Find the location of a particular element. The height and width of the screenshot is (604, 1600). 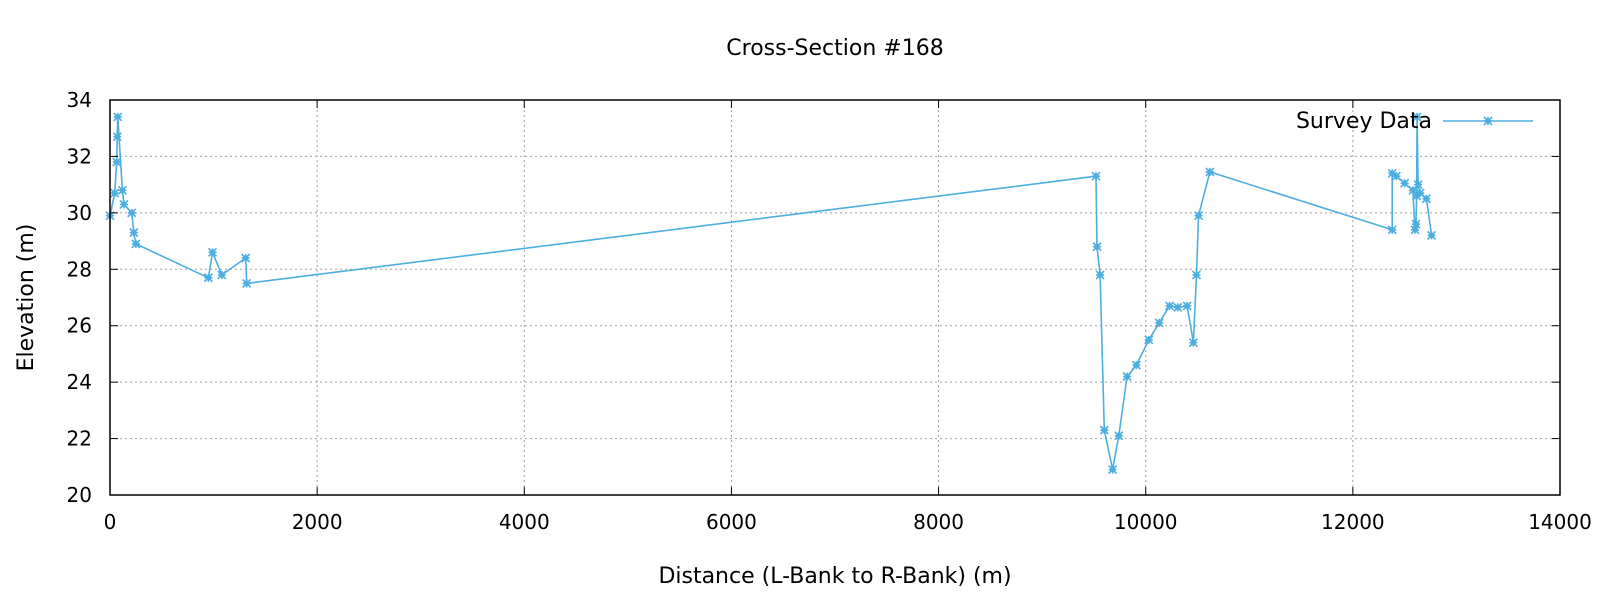

y-tick-label: 32 is located at coordinates (79, 156).